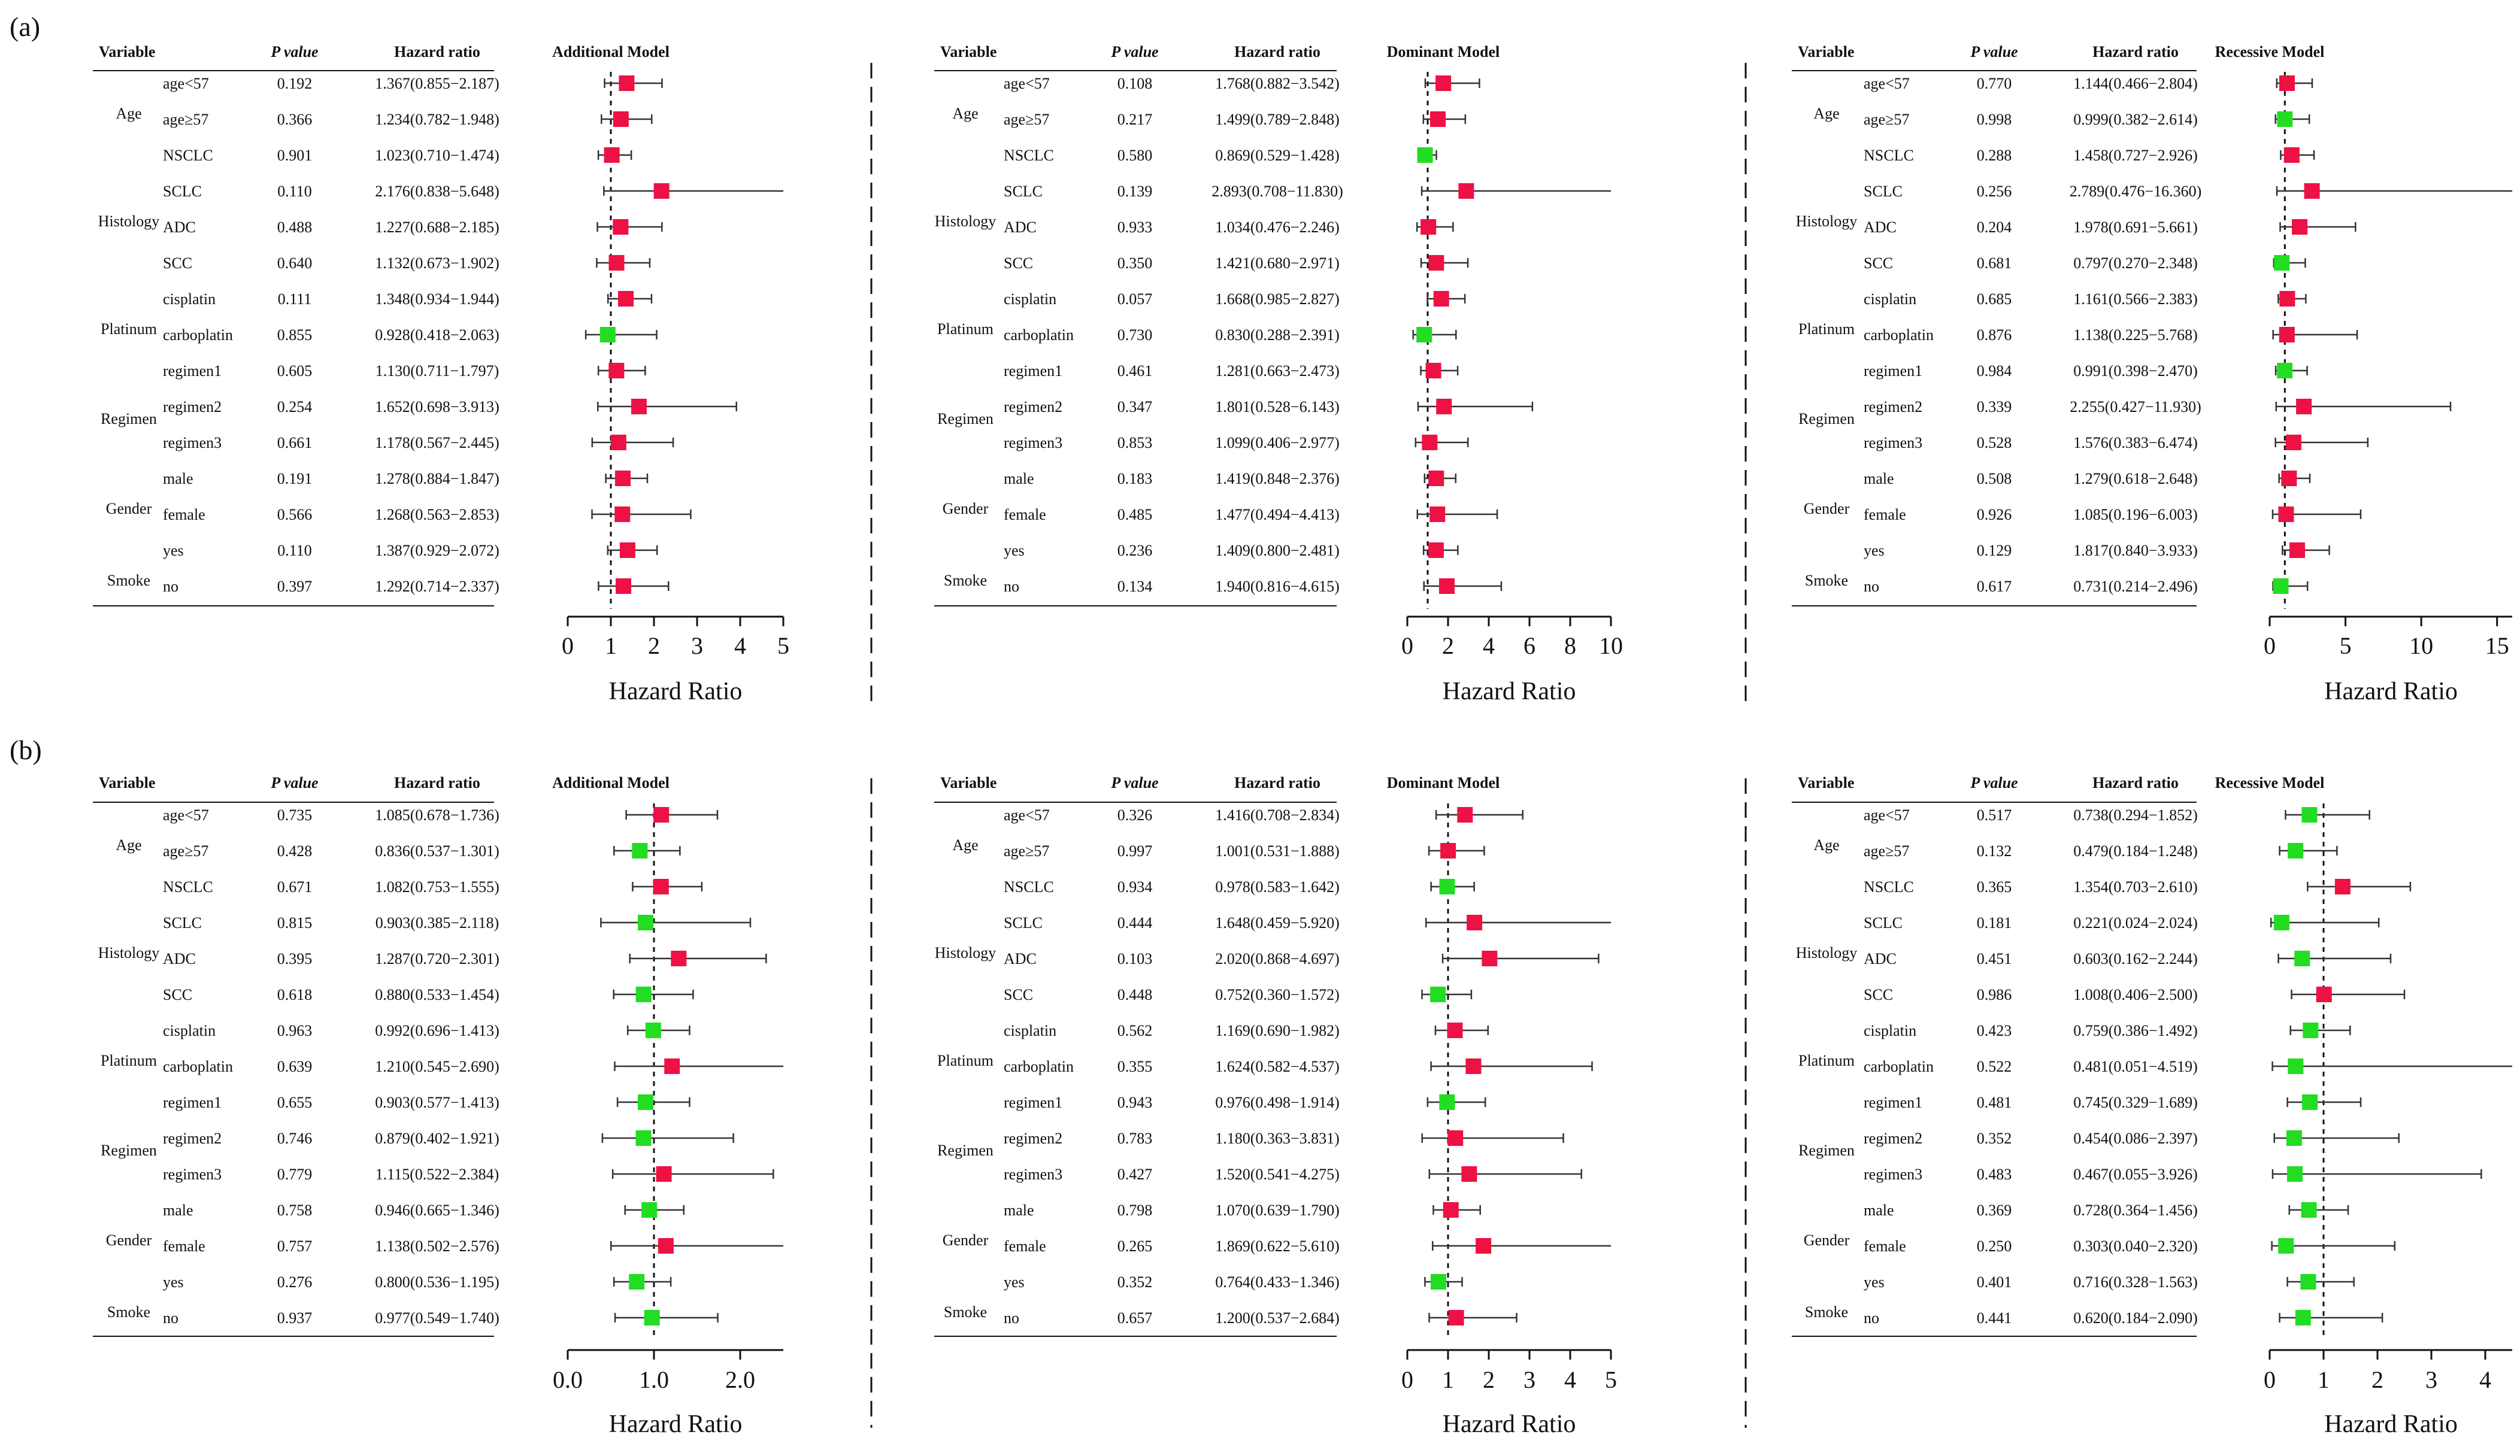 This screenshot has height=1456, width=2520. Describe the element at coordinates (1994, 887) in the screenshot. I see `row-p-value: 0.365` at that location.